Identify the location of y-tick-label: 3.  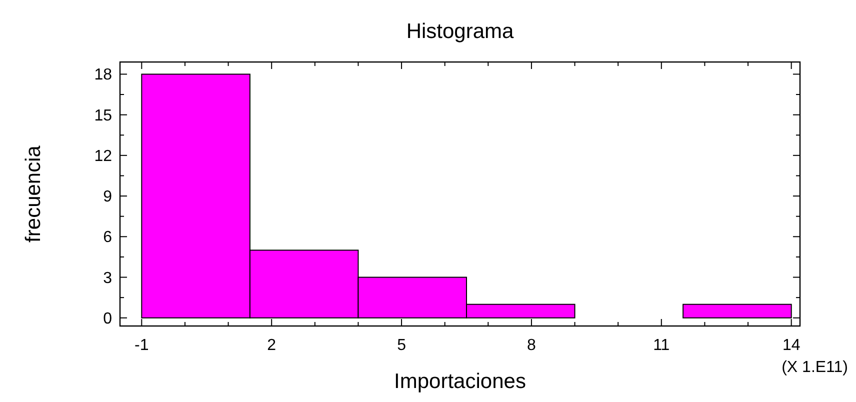
(107, 278).